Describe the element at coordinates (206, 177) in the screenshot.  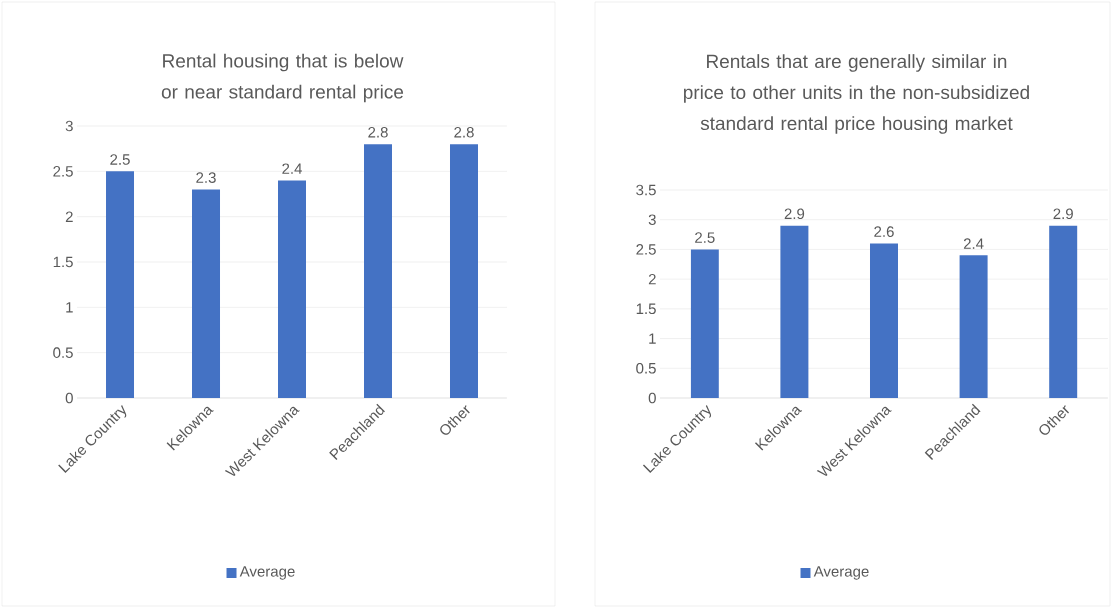
I see `data-label: 2.3` at that location.